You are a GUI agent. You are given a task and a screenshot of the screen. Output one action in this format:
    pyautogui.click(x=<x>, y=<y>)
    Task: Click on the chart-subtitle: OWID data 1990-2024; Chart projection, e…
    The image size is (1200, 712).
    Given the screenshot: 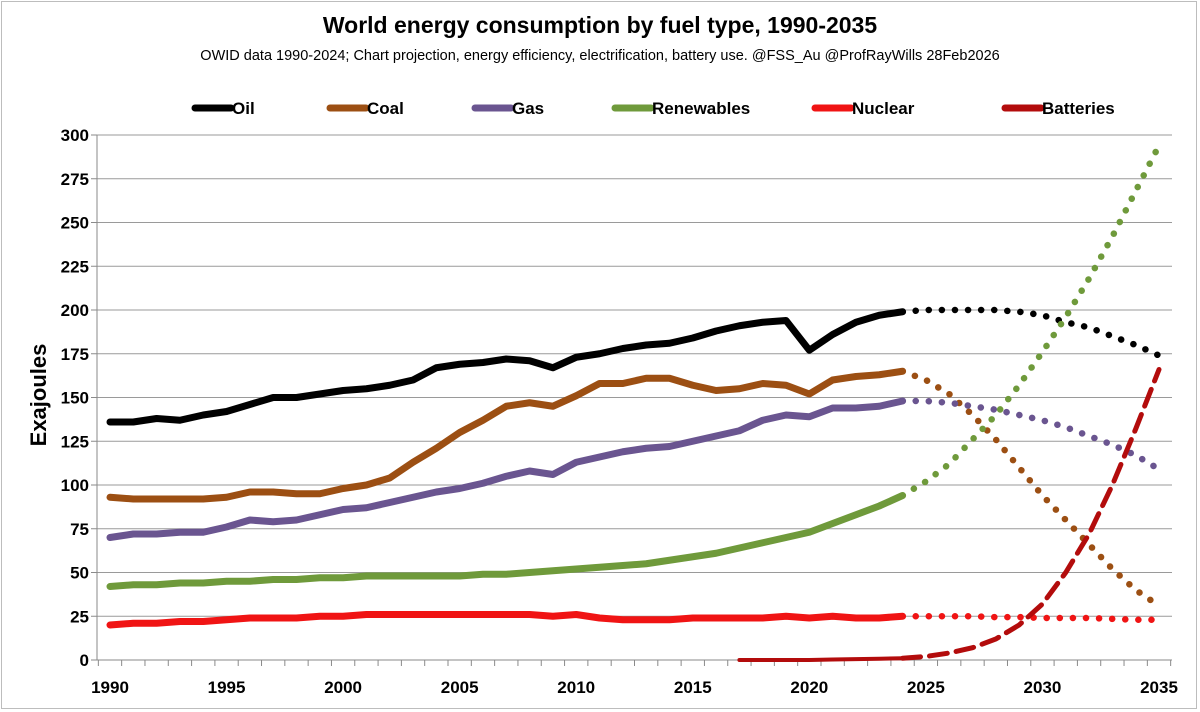 What is the action you would take?
    pyautogui.click(x=600, y=56)
    